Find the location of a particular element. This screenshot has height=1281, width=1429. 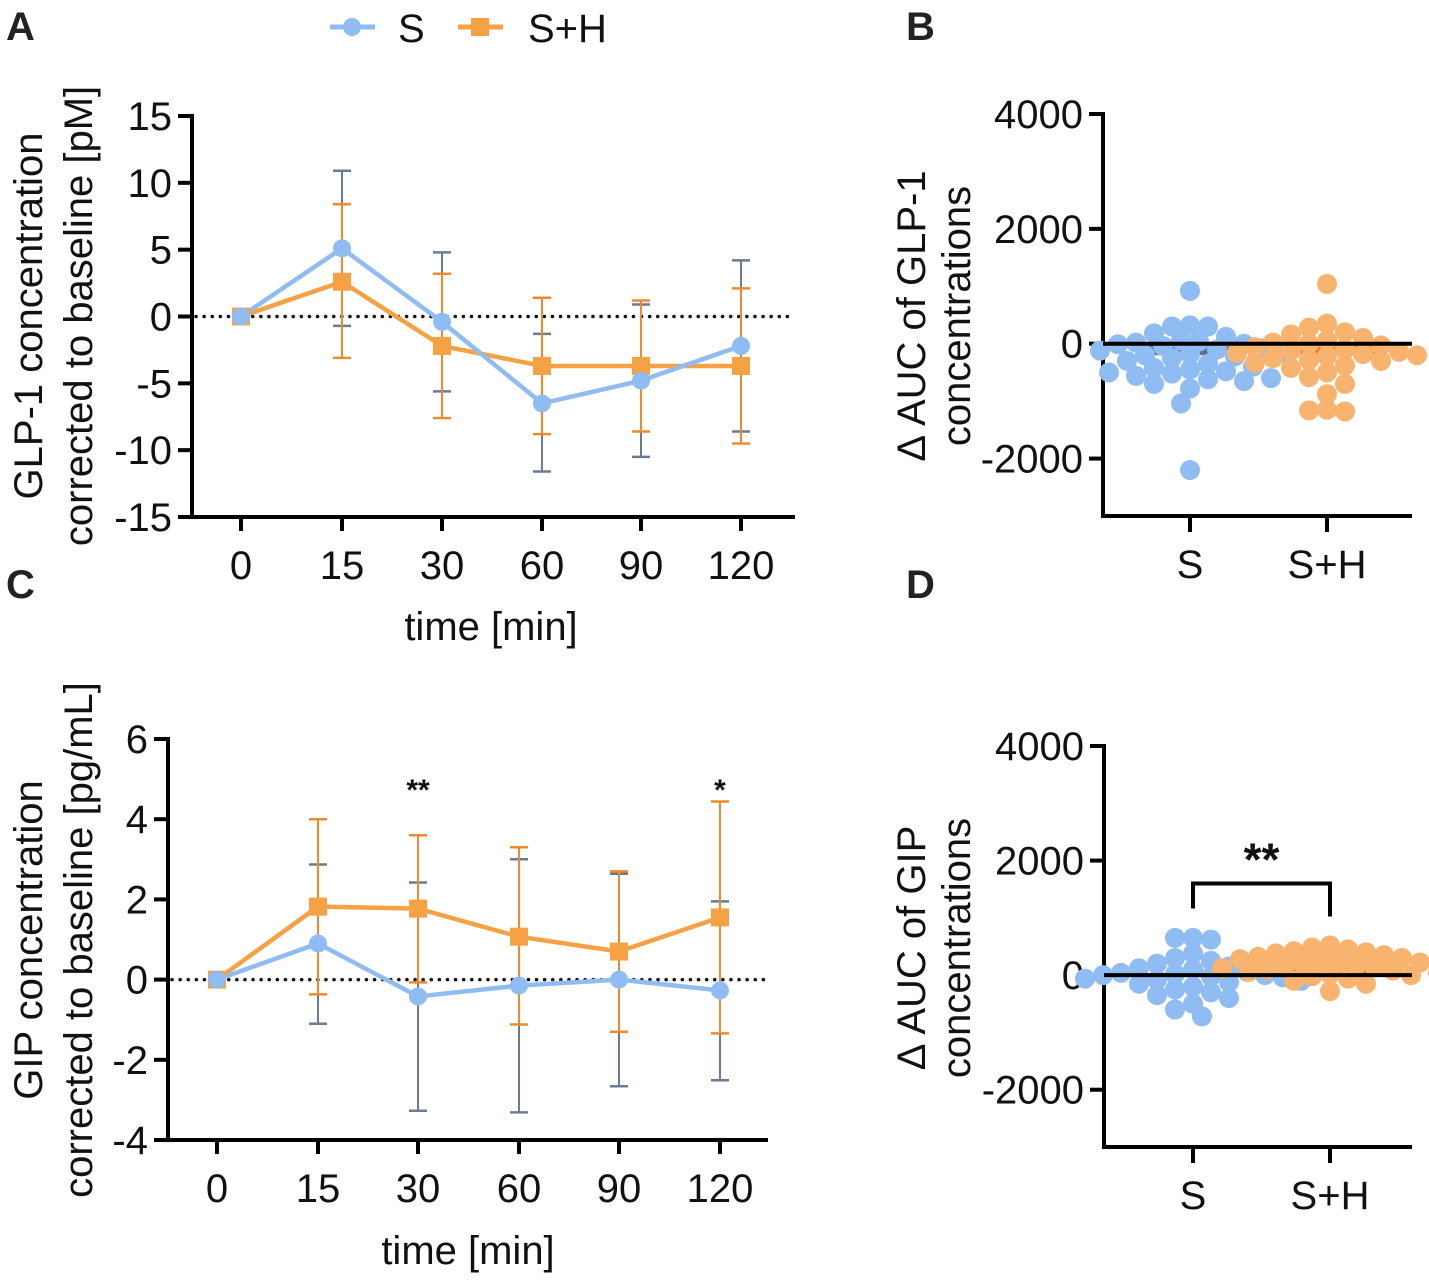

panel-c-ylabel-line1: GIP concentration is located at coordinates (29, 939).